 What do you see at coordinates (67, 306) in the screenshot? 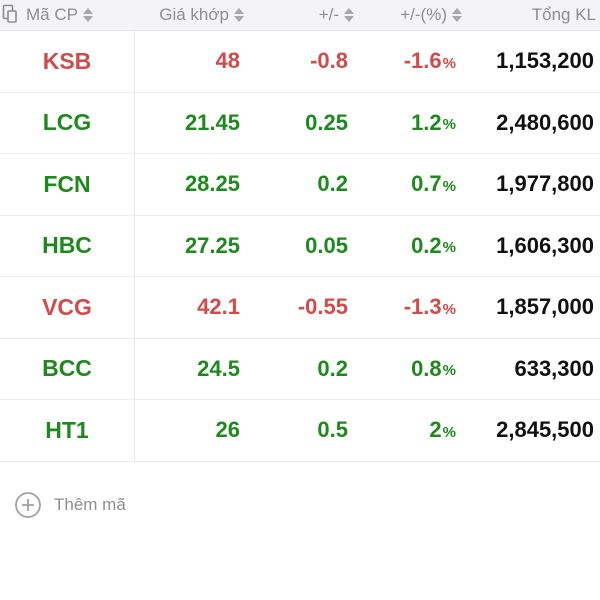
I see `stock-symbol: VCG` at bounding box center [67, 306].